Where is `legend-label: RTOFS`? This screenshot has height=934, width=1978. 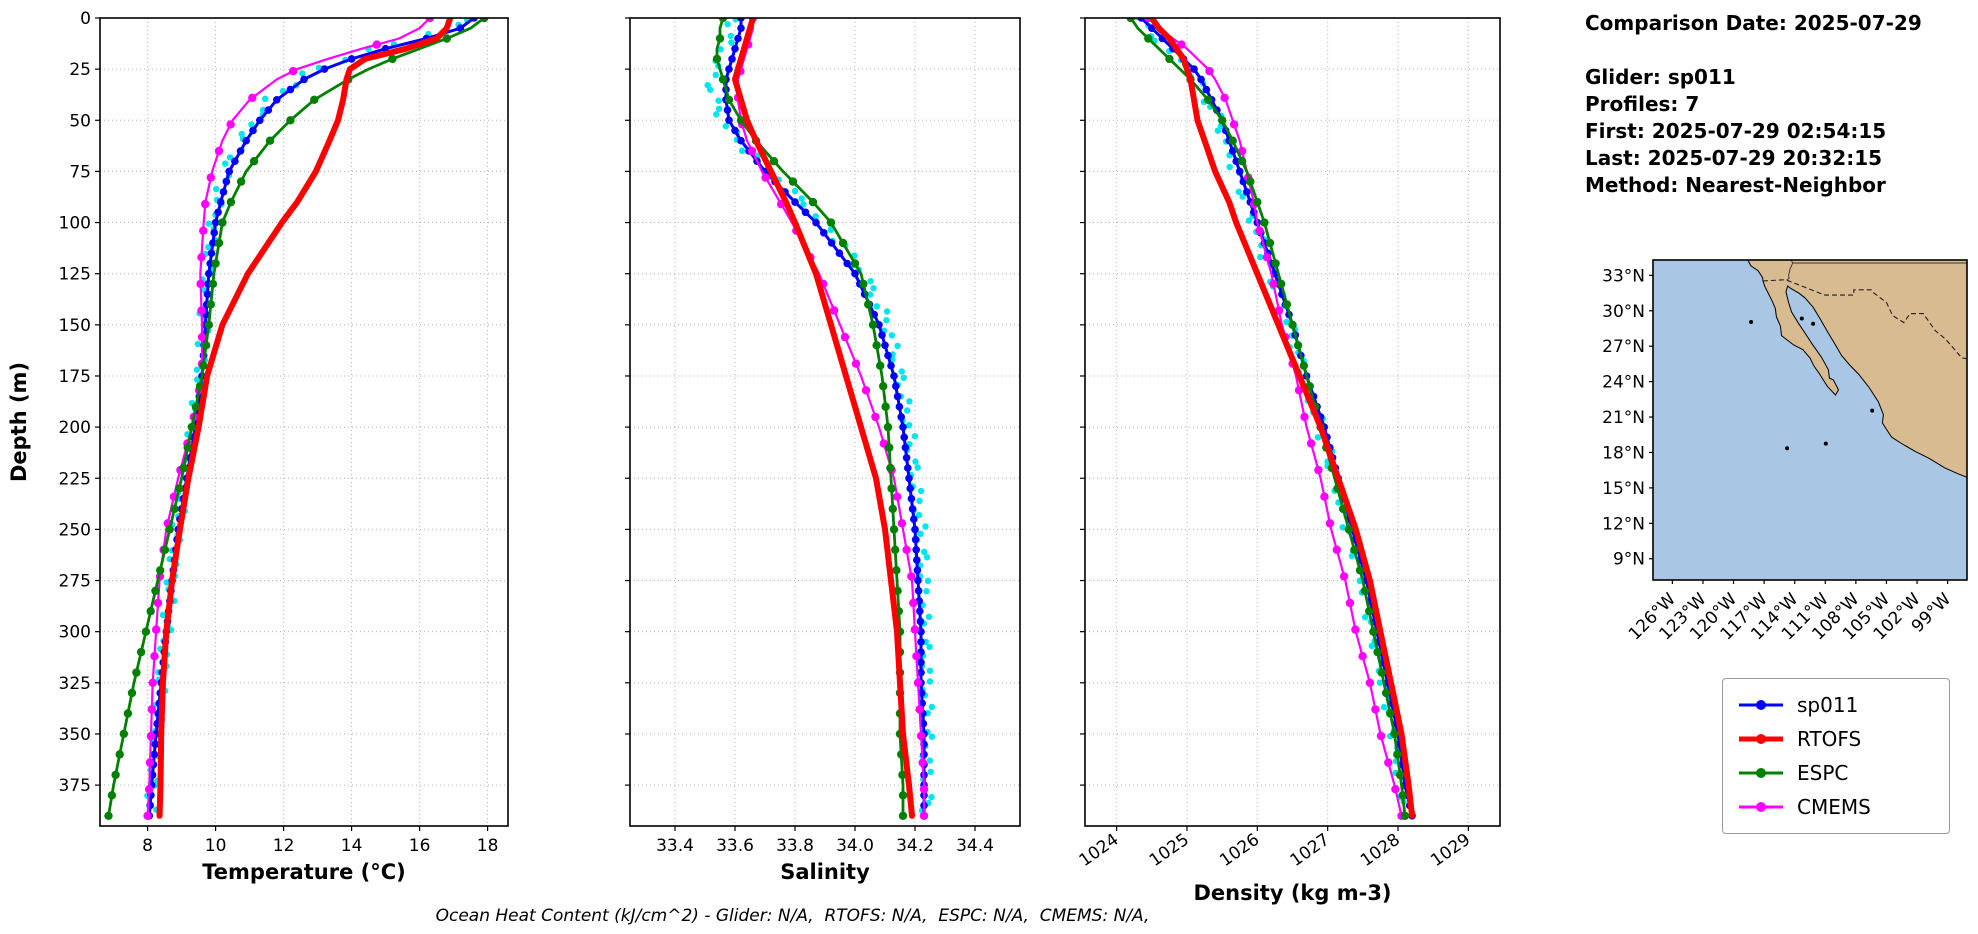
legend-label: RTOFS is located at coordinates (1829, 739).